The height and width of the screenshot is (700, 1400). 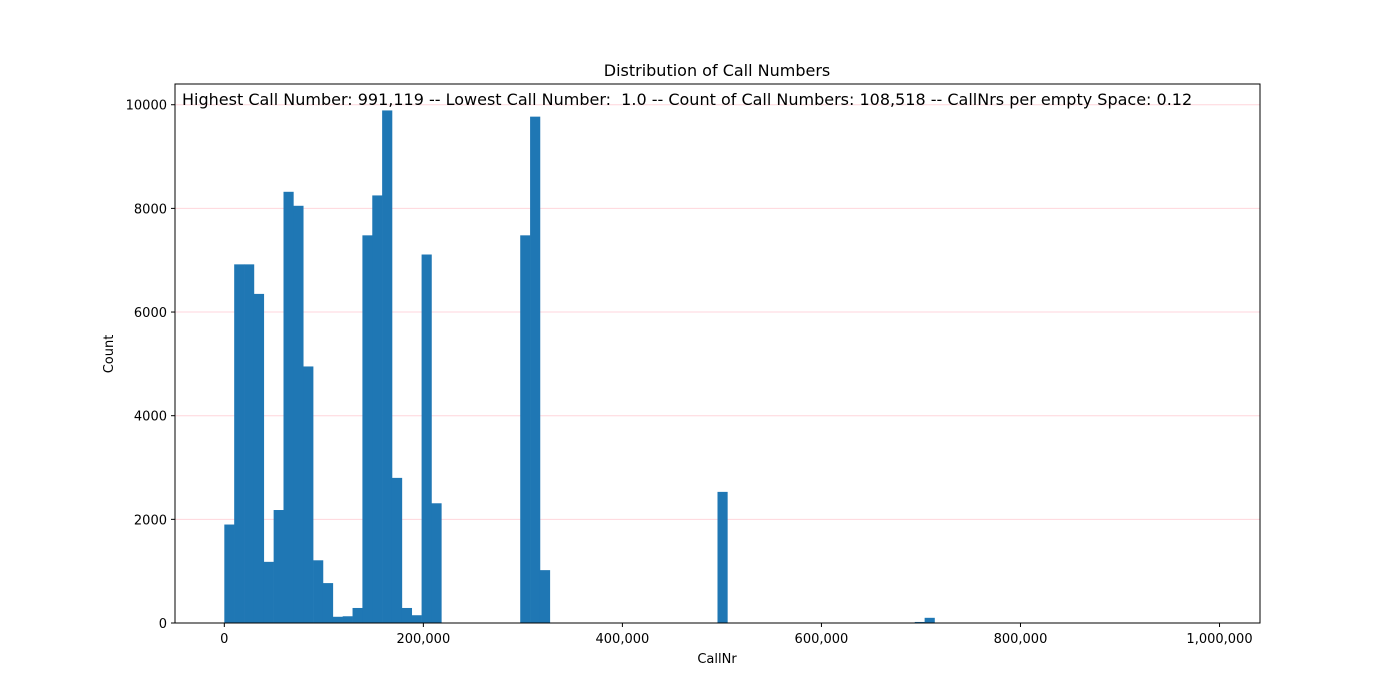 I want to click on y-tick-label: 4000, so click(x=150, y=417).